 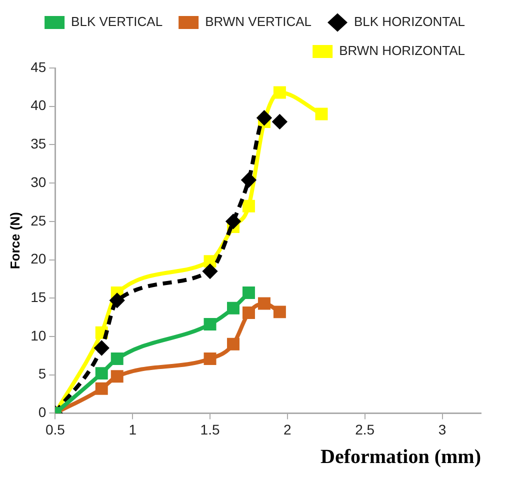 What do you see at coordinates (38, 105) in the screenshot?
I see `y-tick-label: 40` at bounding box center [38, 105].